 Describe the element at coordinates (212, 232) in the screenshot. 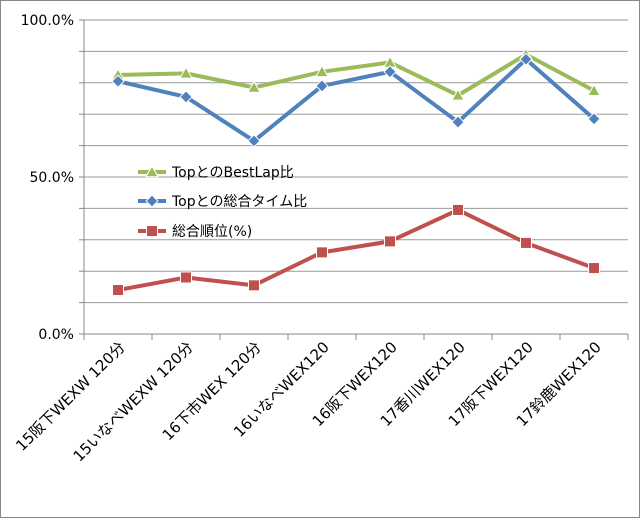

I see `legend-label: 総合順位(%)` at that location.